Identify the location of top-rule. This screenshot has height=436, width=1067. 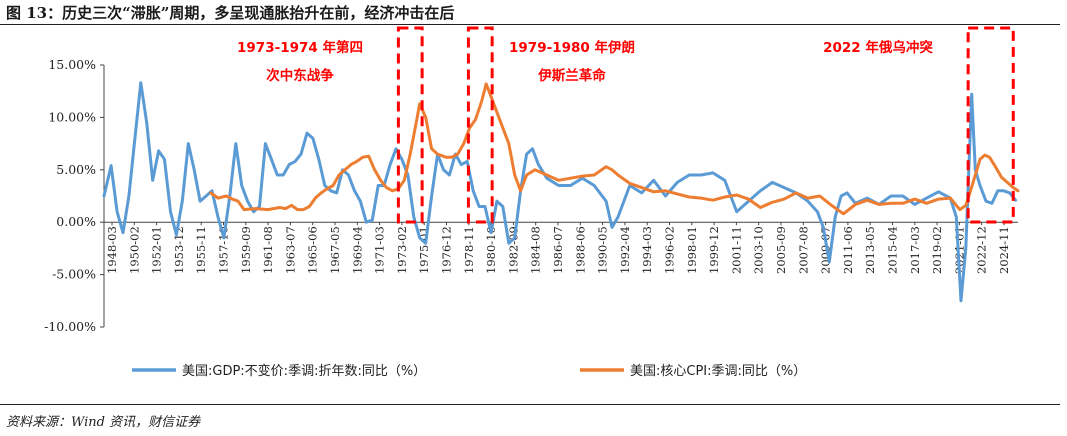
(530, 24).